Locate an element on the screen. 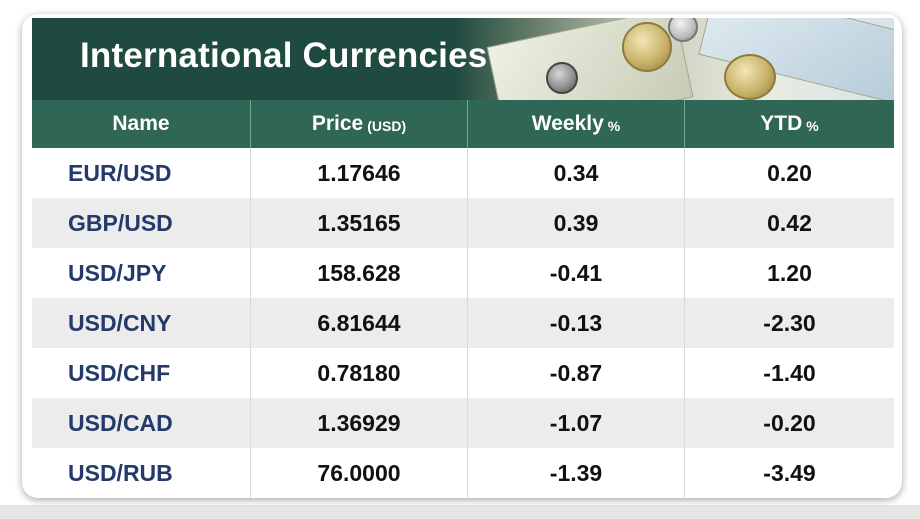  column-header-name-label: Name is located at coordinates (141, 123).